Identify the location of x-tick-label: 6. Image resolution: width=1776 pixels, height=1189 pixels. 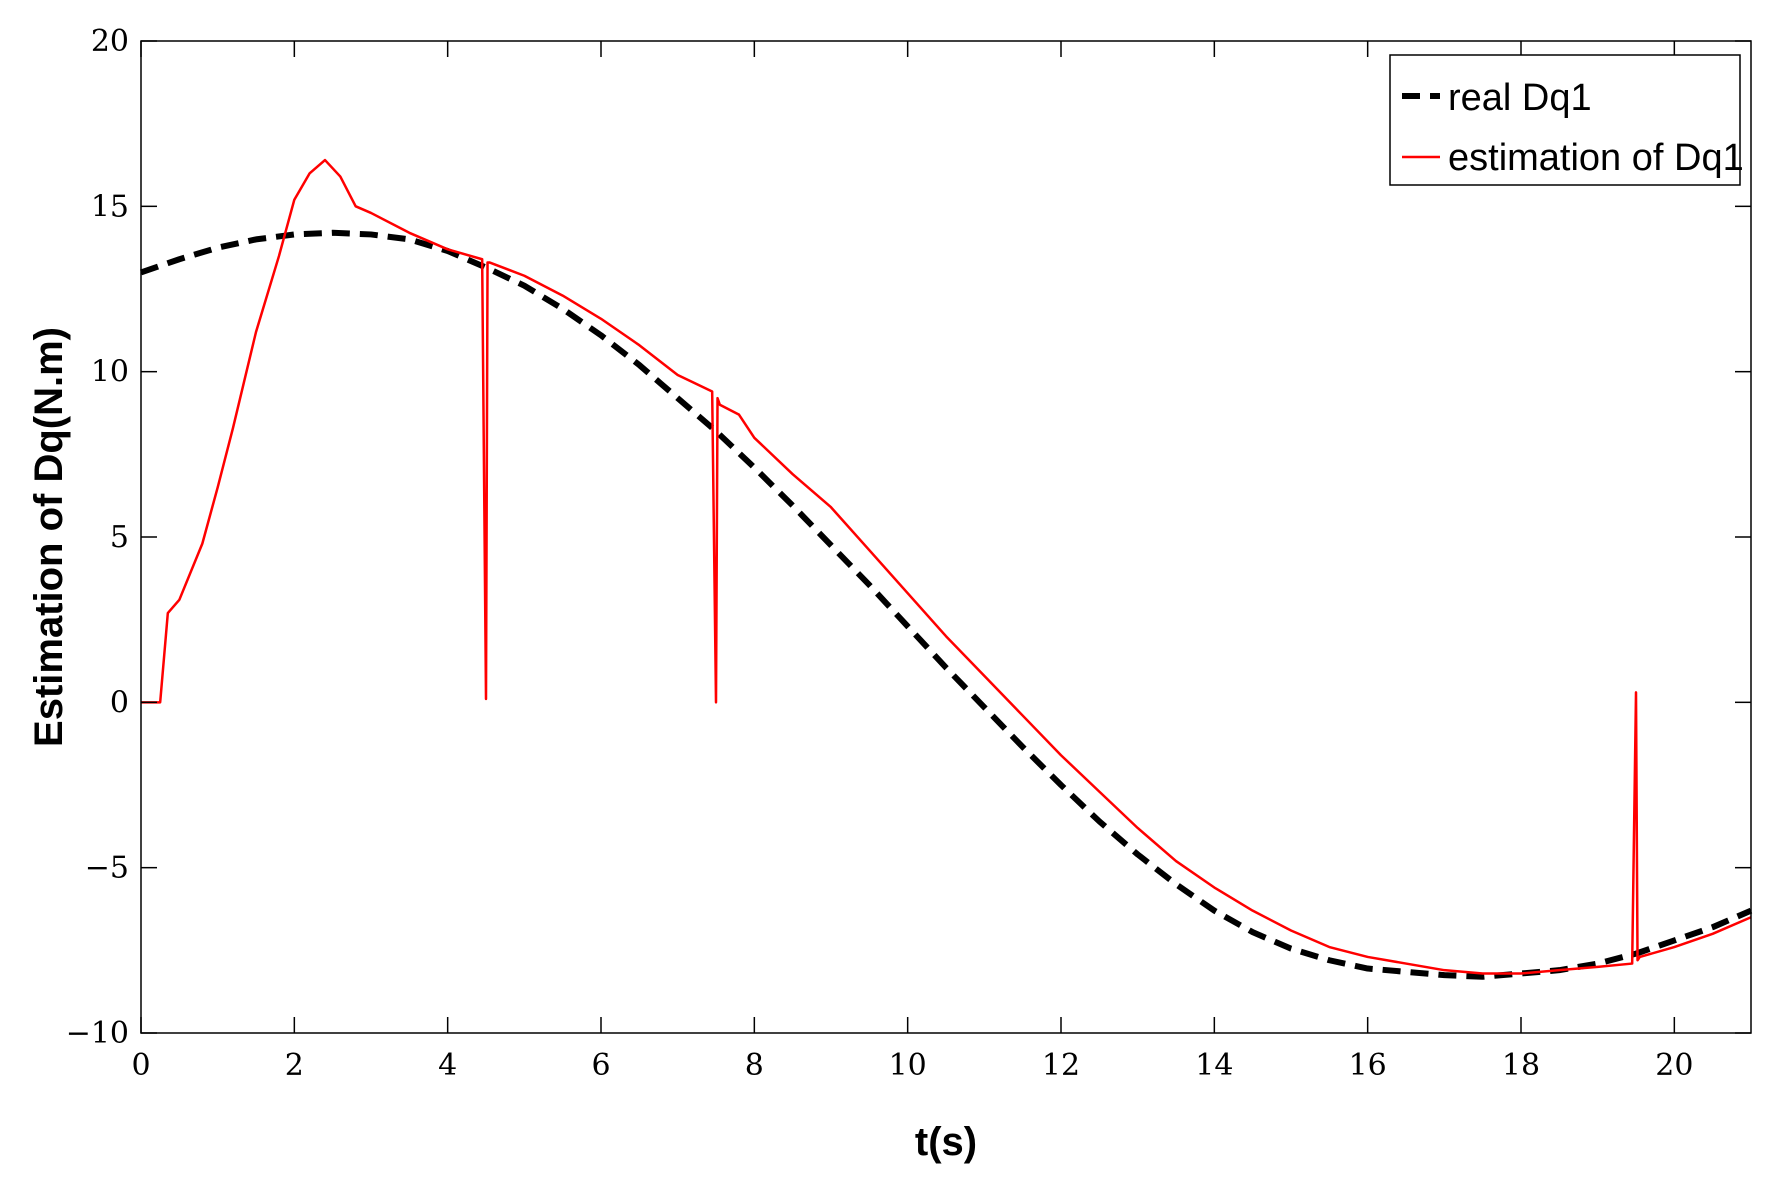
(600, 1065).